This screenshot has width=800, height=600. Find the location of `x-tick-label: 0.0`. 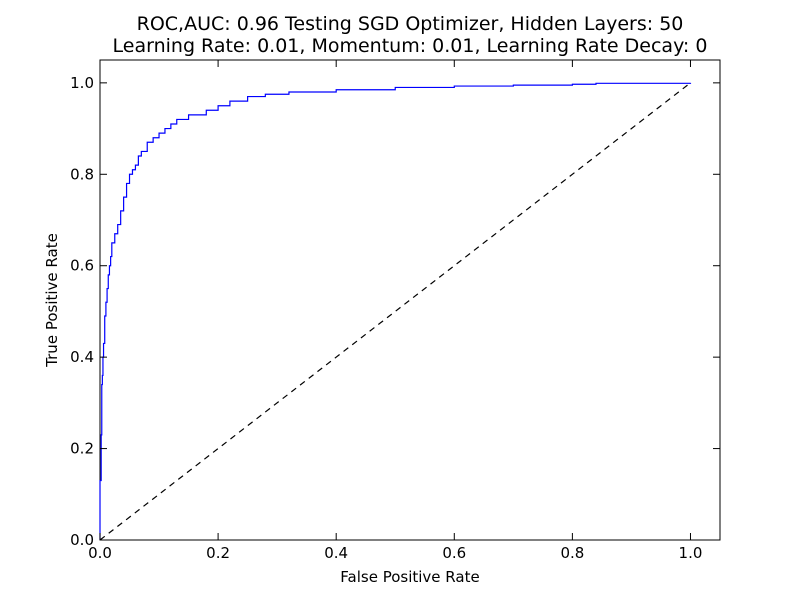

x-tick-label: 0.0 is located at coordinates (100, 553).